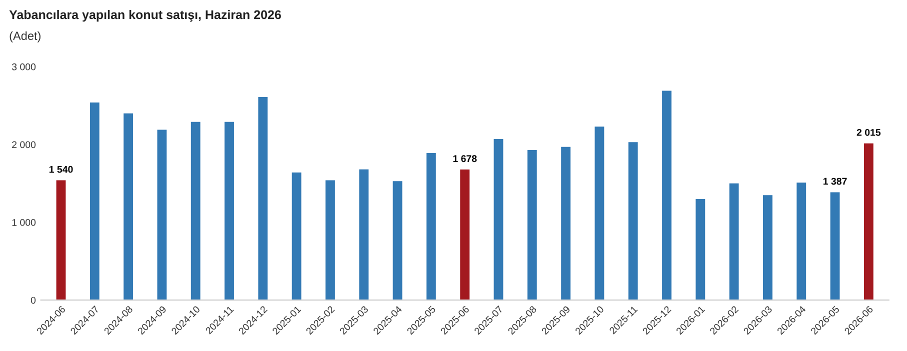 This screenshot has width=907, height=351. What do you see at coordinates (24, 66) in the screenshot?
I see `y-tick-label: 3 000` at bounding box center [24, 66].